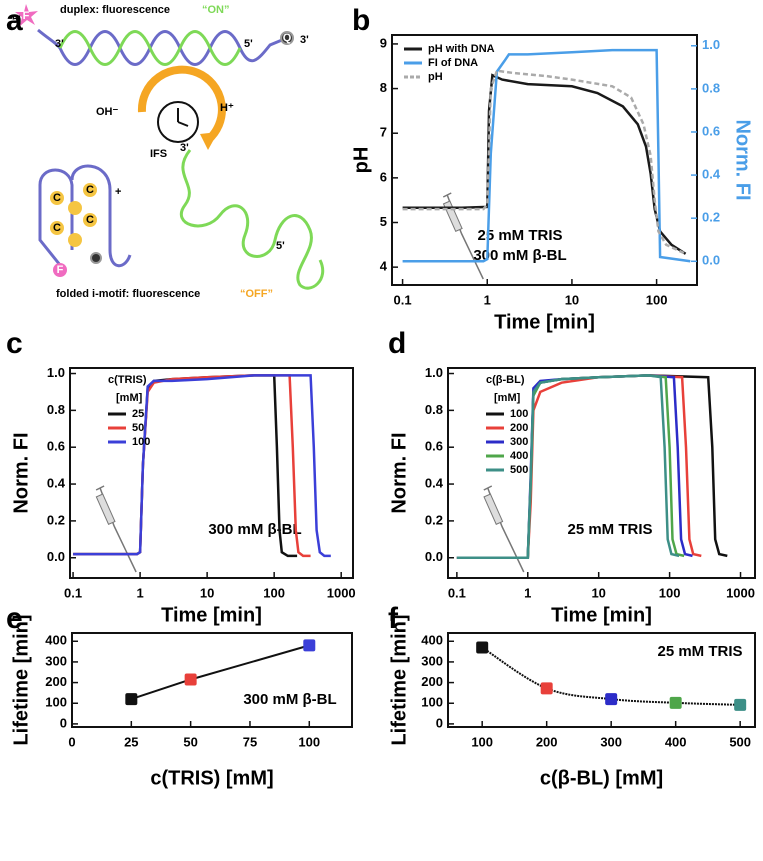  What do you see at coordinates (383, 132) in the screenshot?
I see `y-tick-label: 7` at bounding box center [383, 132].